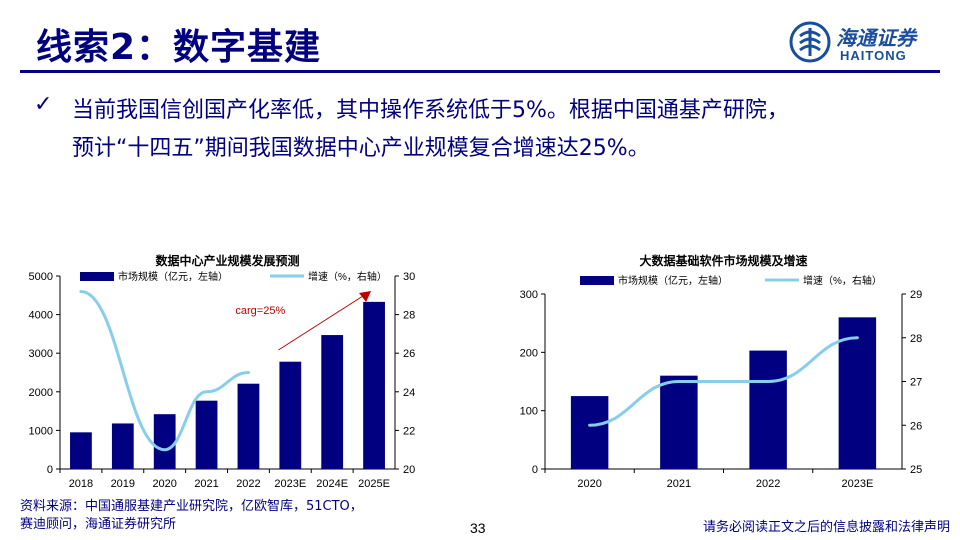  I want to click on x-tick-label: 2018, so click(81, 484).